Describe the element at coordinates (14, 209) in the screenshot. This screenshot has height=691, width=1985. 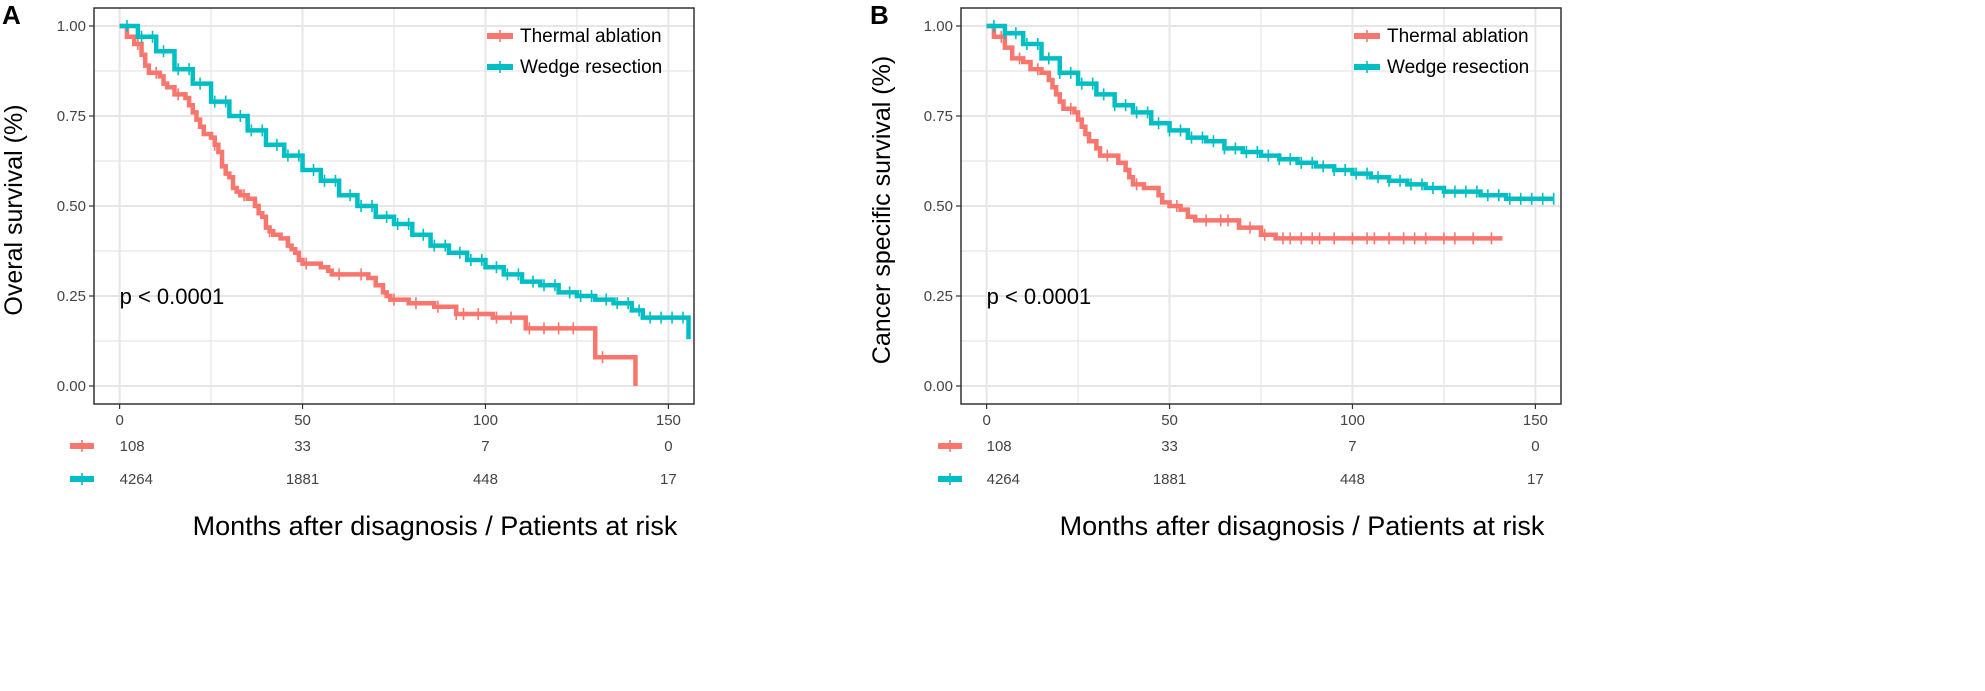
I see `y-axis-title: Overal survival (%)` at that location.